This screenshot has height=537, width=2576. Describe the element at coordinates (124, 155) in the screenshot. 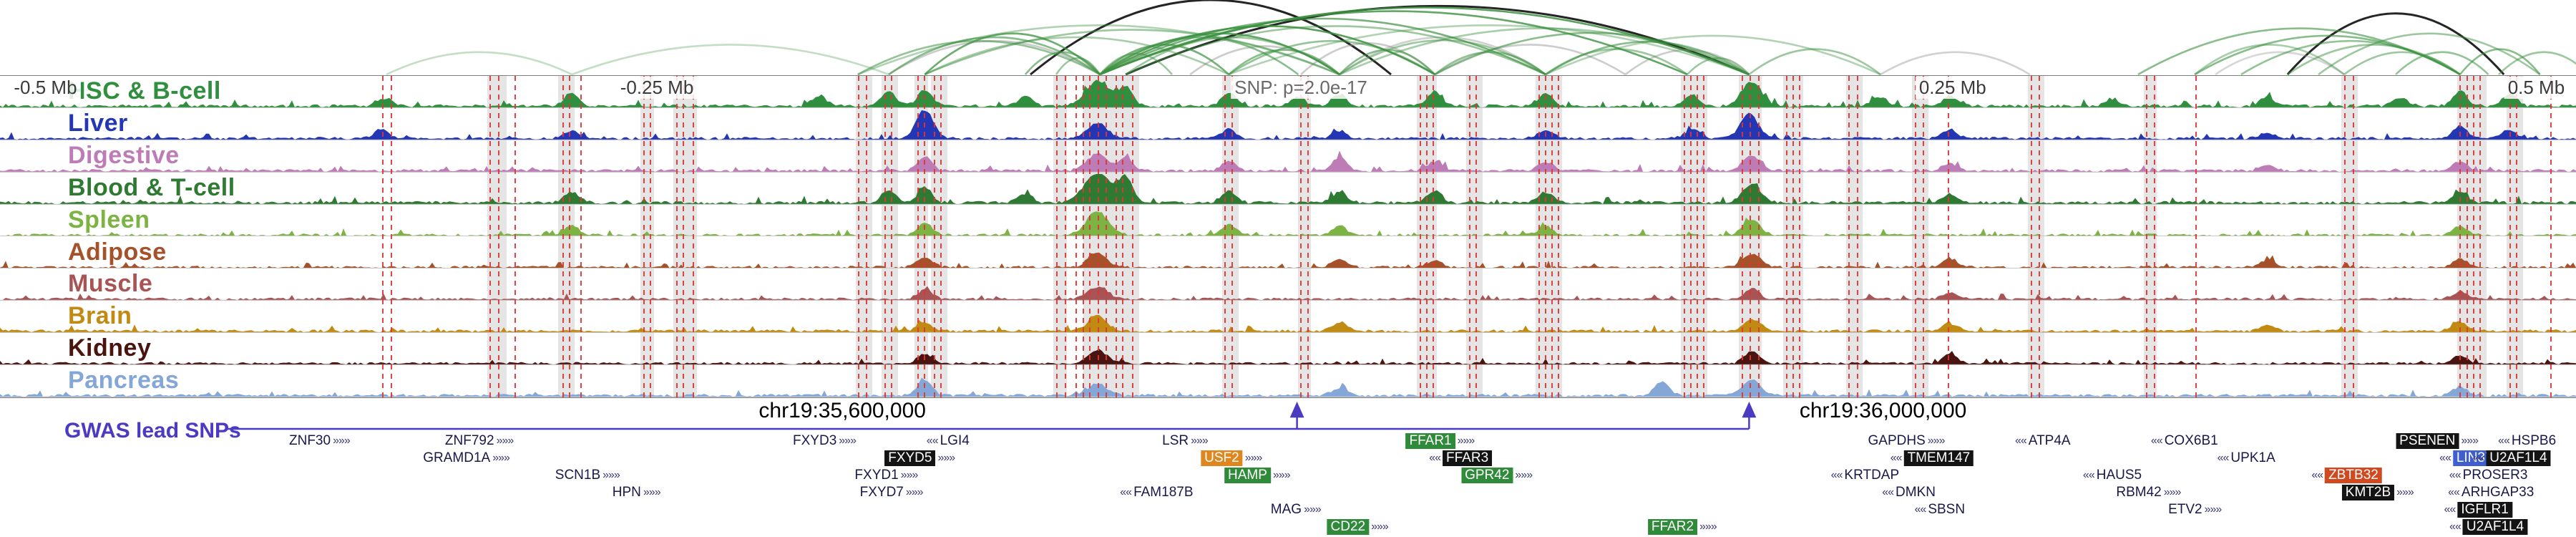

I see `track-label: Digestive` at that location.